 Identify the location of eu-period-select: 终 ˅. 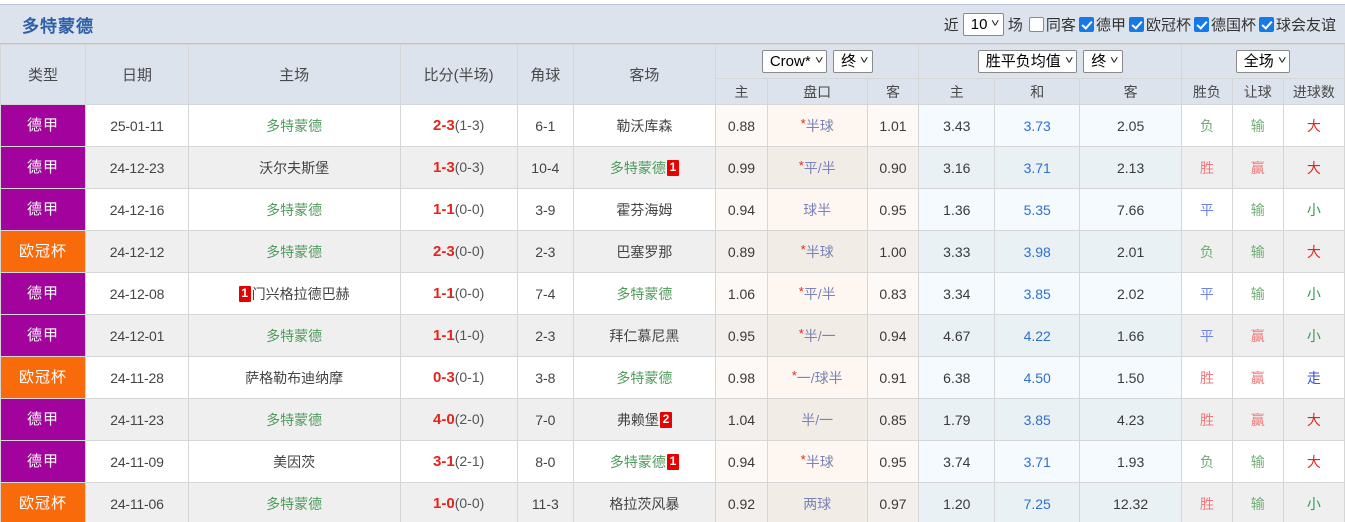
(1103, 61).